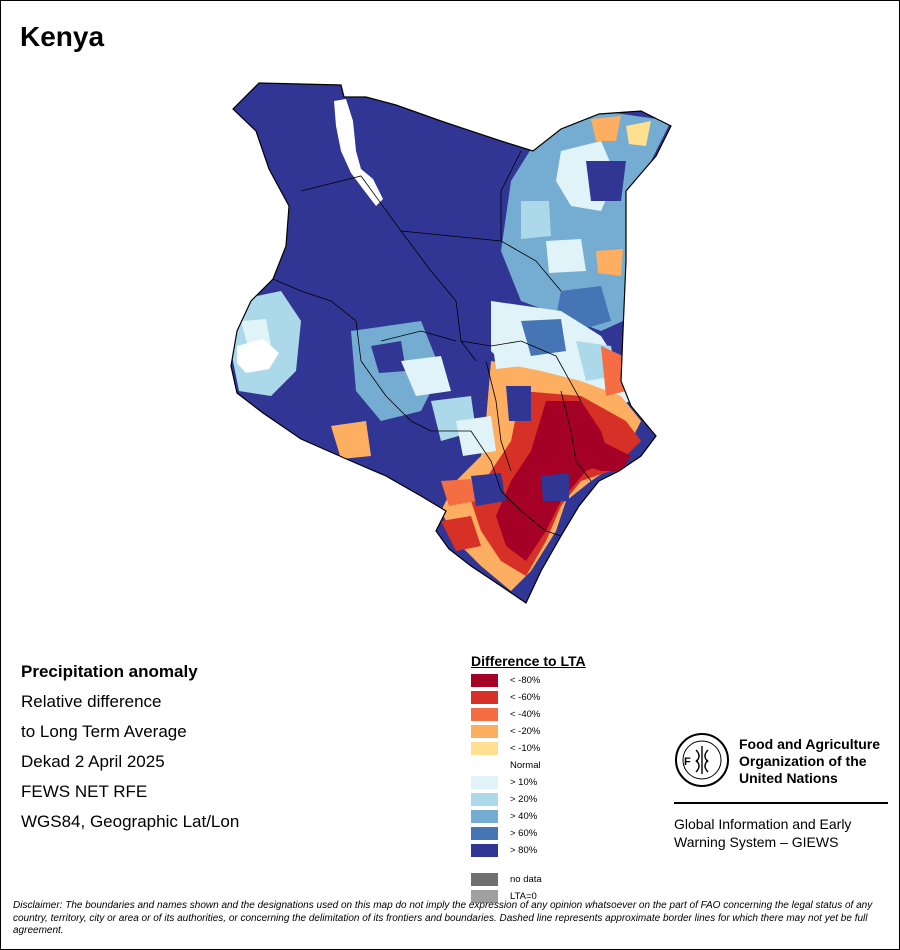  Describe the element at coordinates (109, 671) in the screenshot. I see `product-title: Precipitation anomaly` at that location.